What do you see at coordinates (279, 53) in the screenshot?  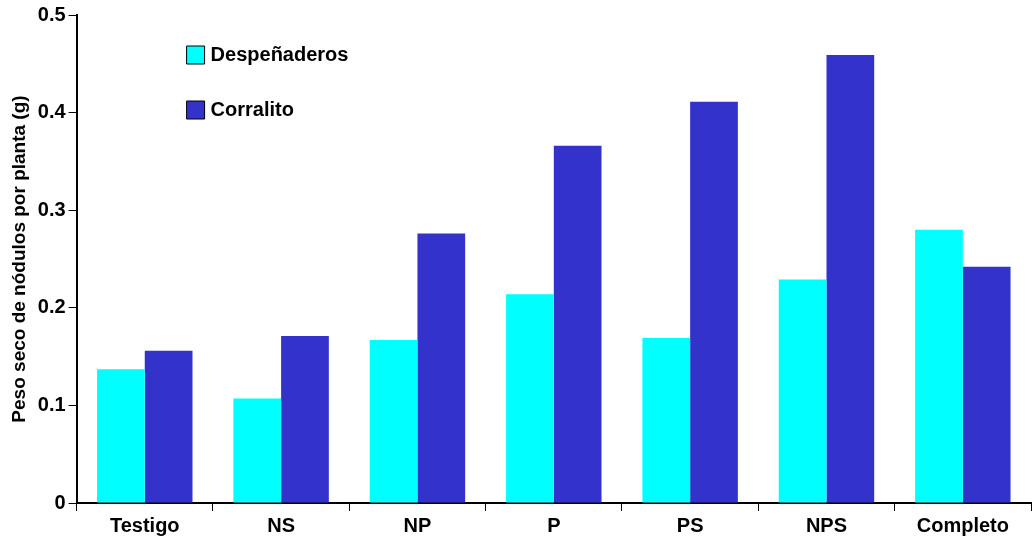 I see `legend-label: Despeñaderos` at bounding box center [279, 53].